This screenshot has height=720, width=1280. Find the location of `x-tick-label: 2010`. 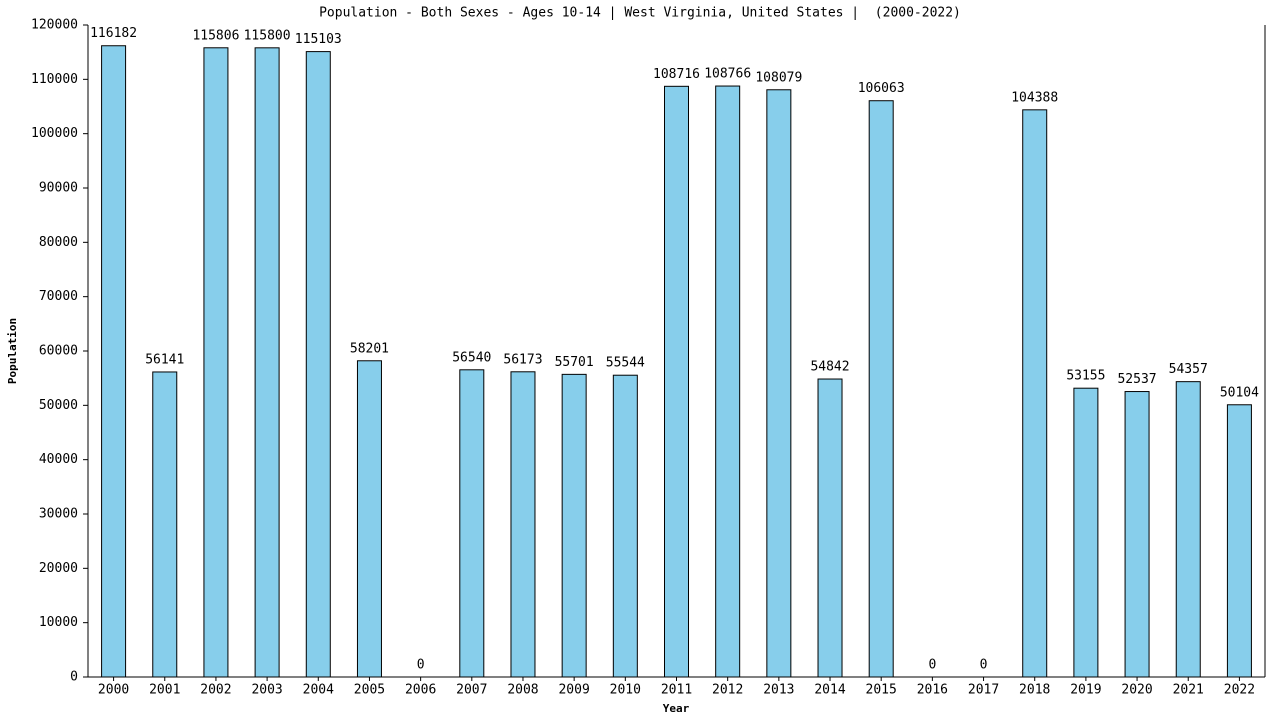

x-tick-label: 2010 is located at coordinates (625, 690).